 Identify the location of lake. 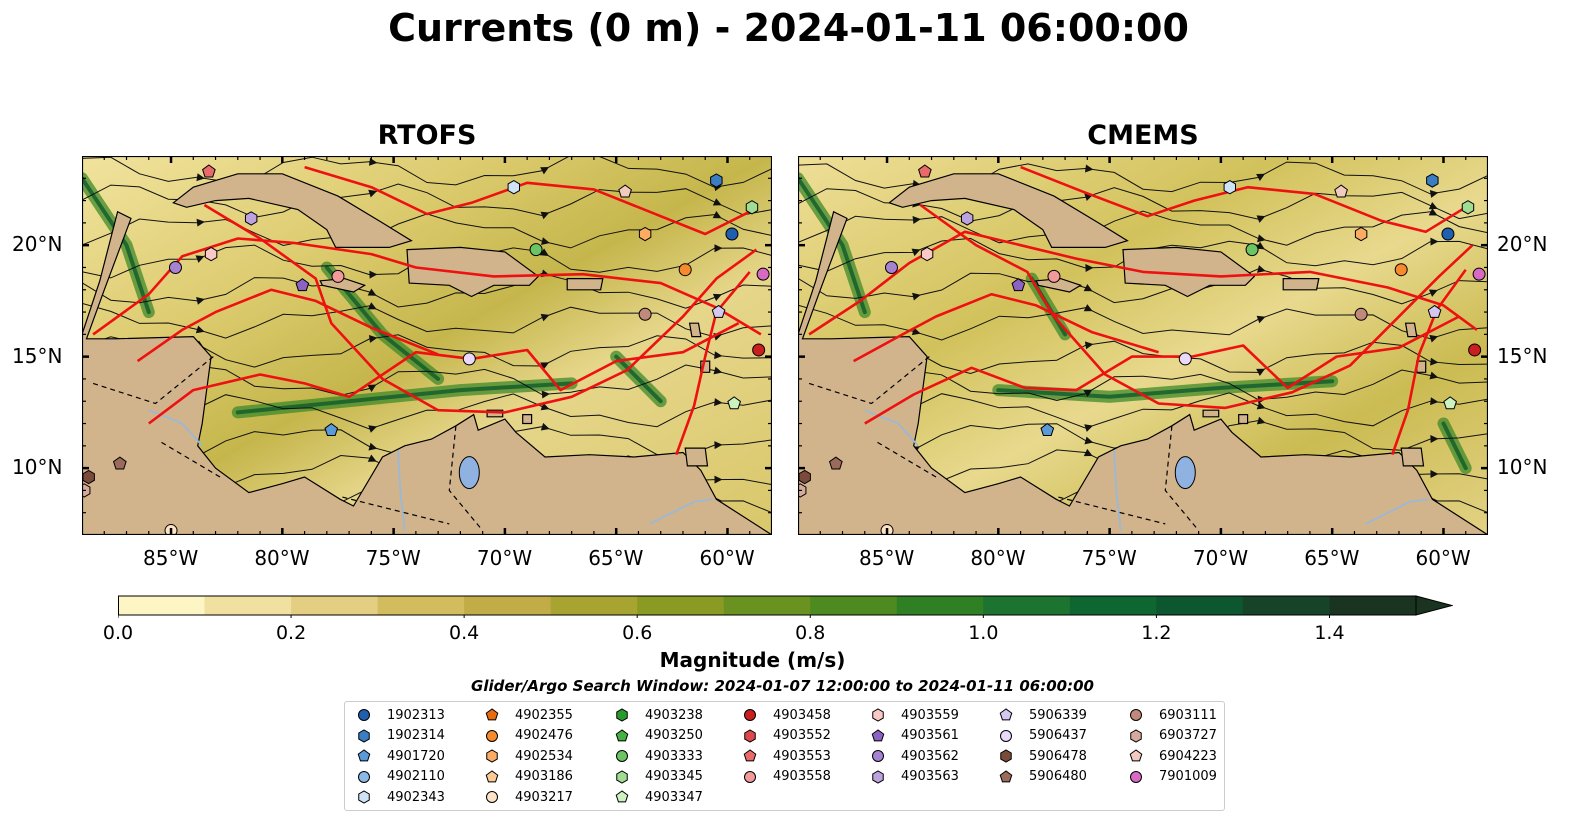
(469, 473).